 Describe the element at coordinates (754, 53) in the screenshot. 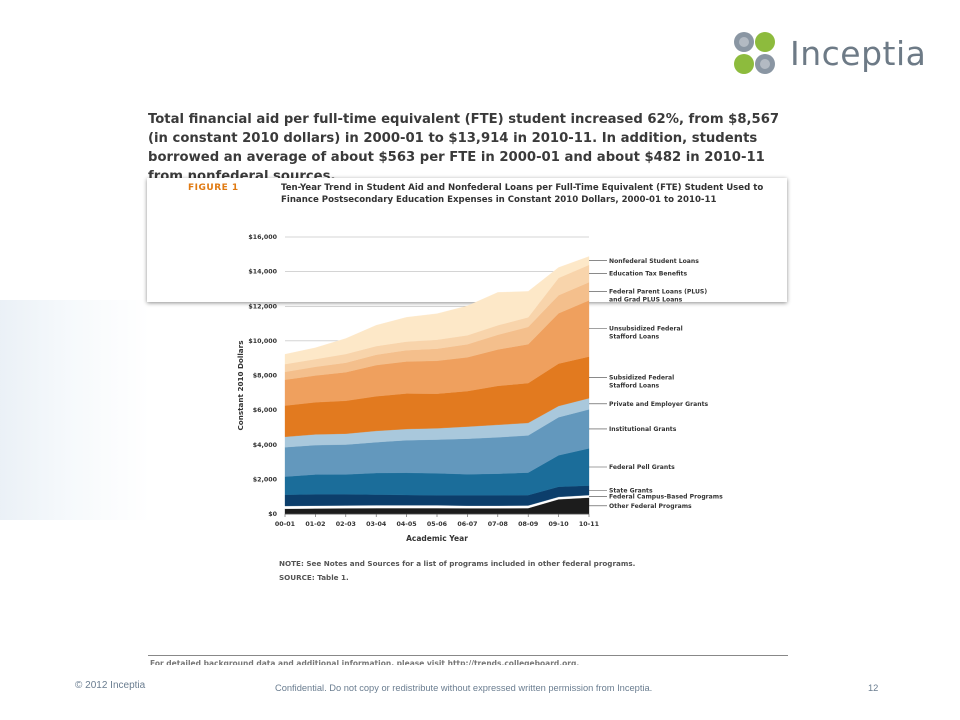

I see `four-circles-logo-icon` at that location.